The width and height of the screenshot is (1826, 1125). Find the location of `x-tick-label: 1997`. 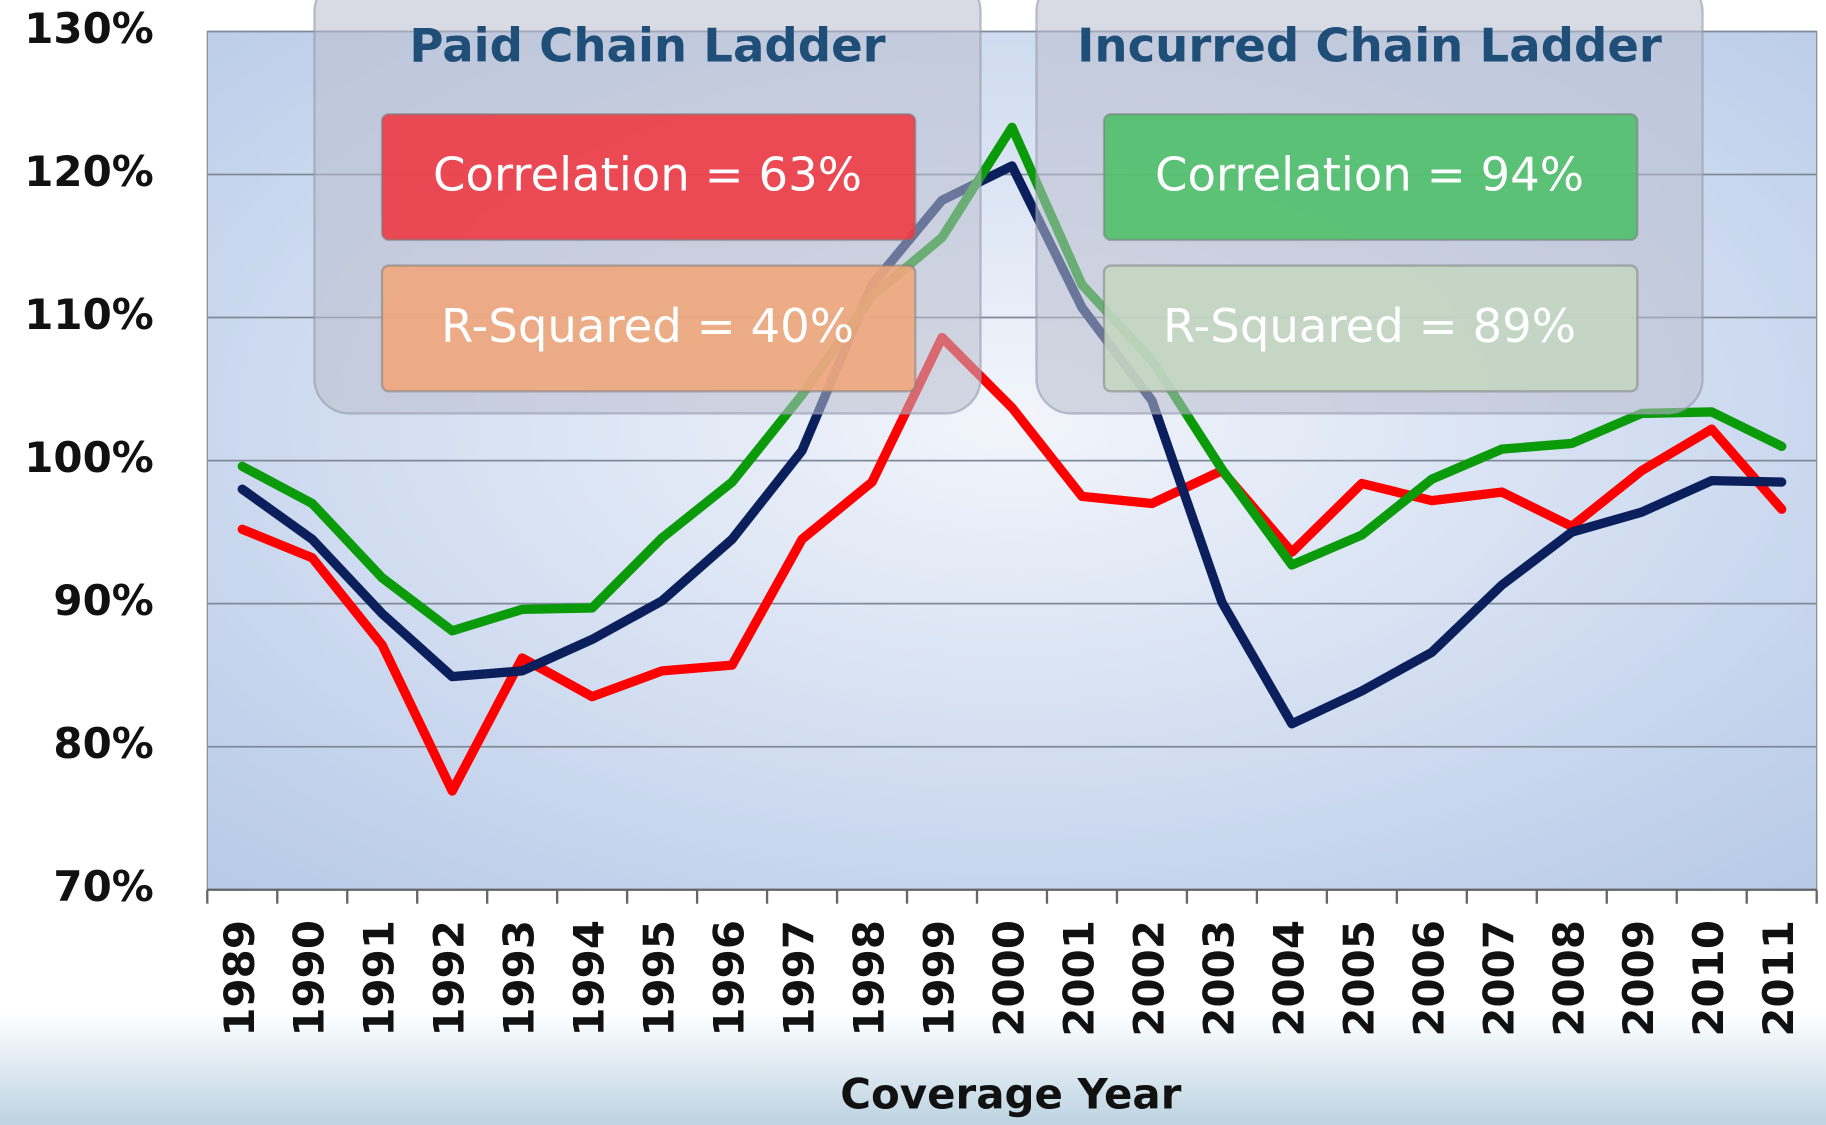

x-tick-label: 1997 is located at coordinates (799, 978).